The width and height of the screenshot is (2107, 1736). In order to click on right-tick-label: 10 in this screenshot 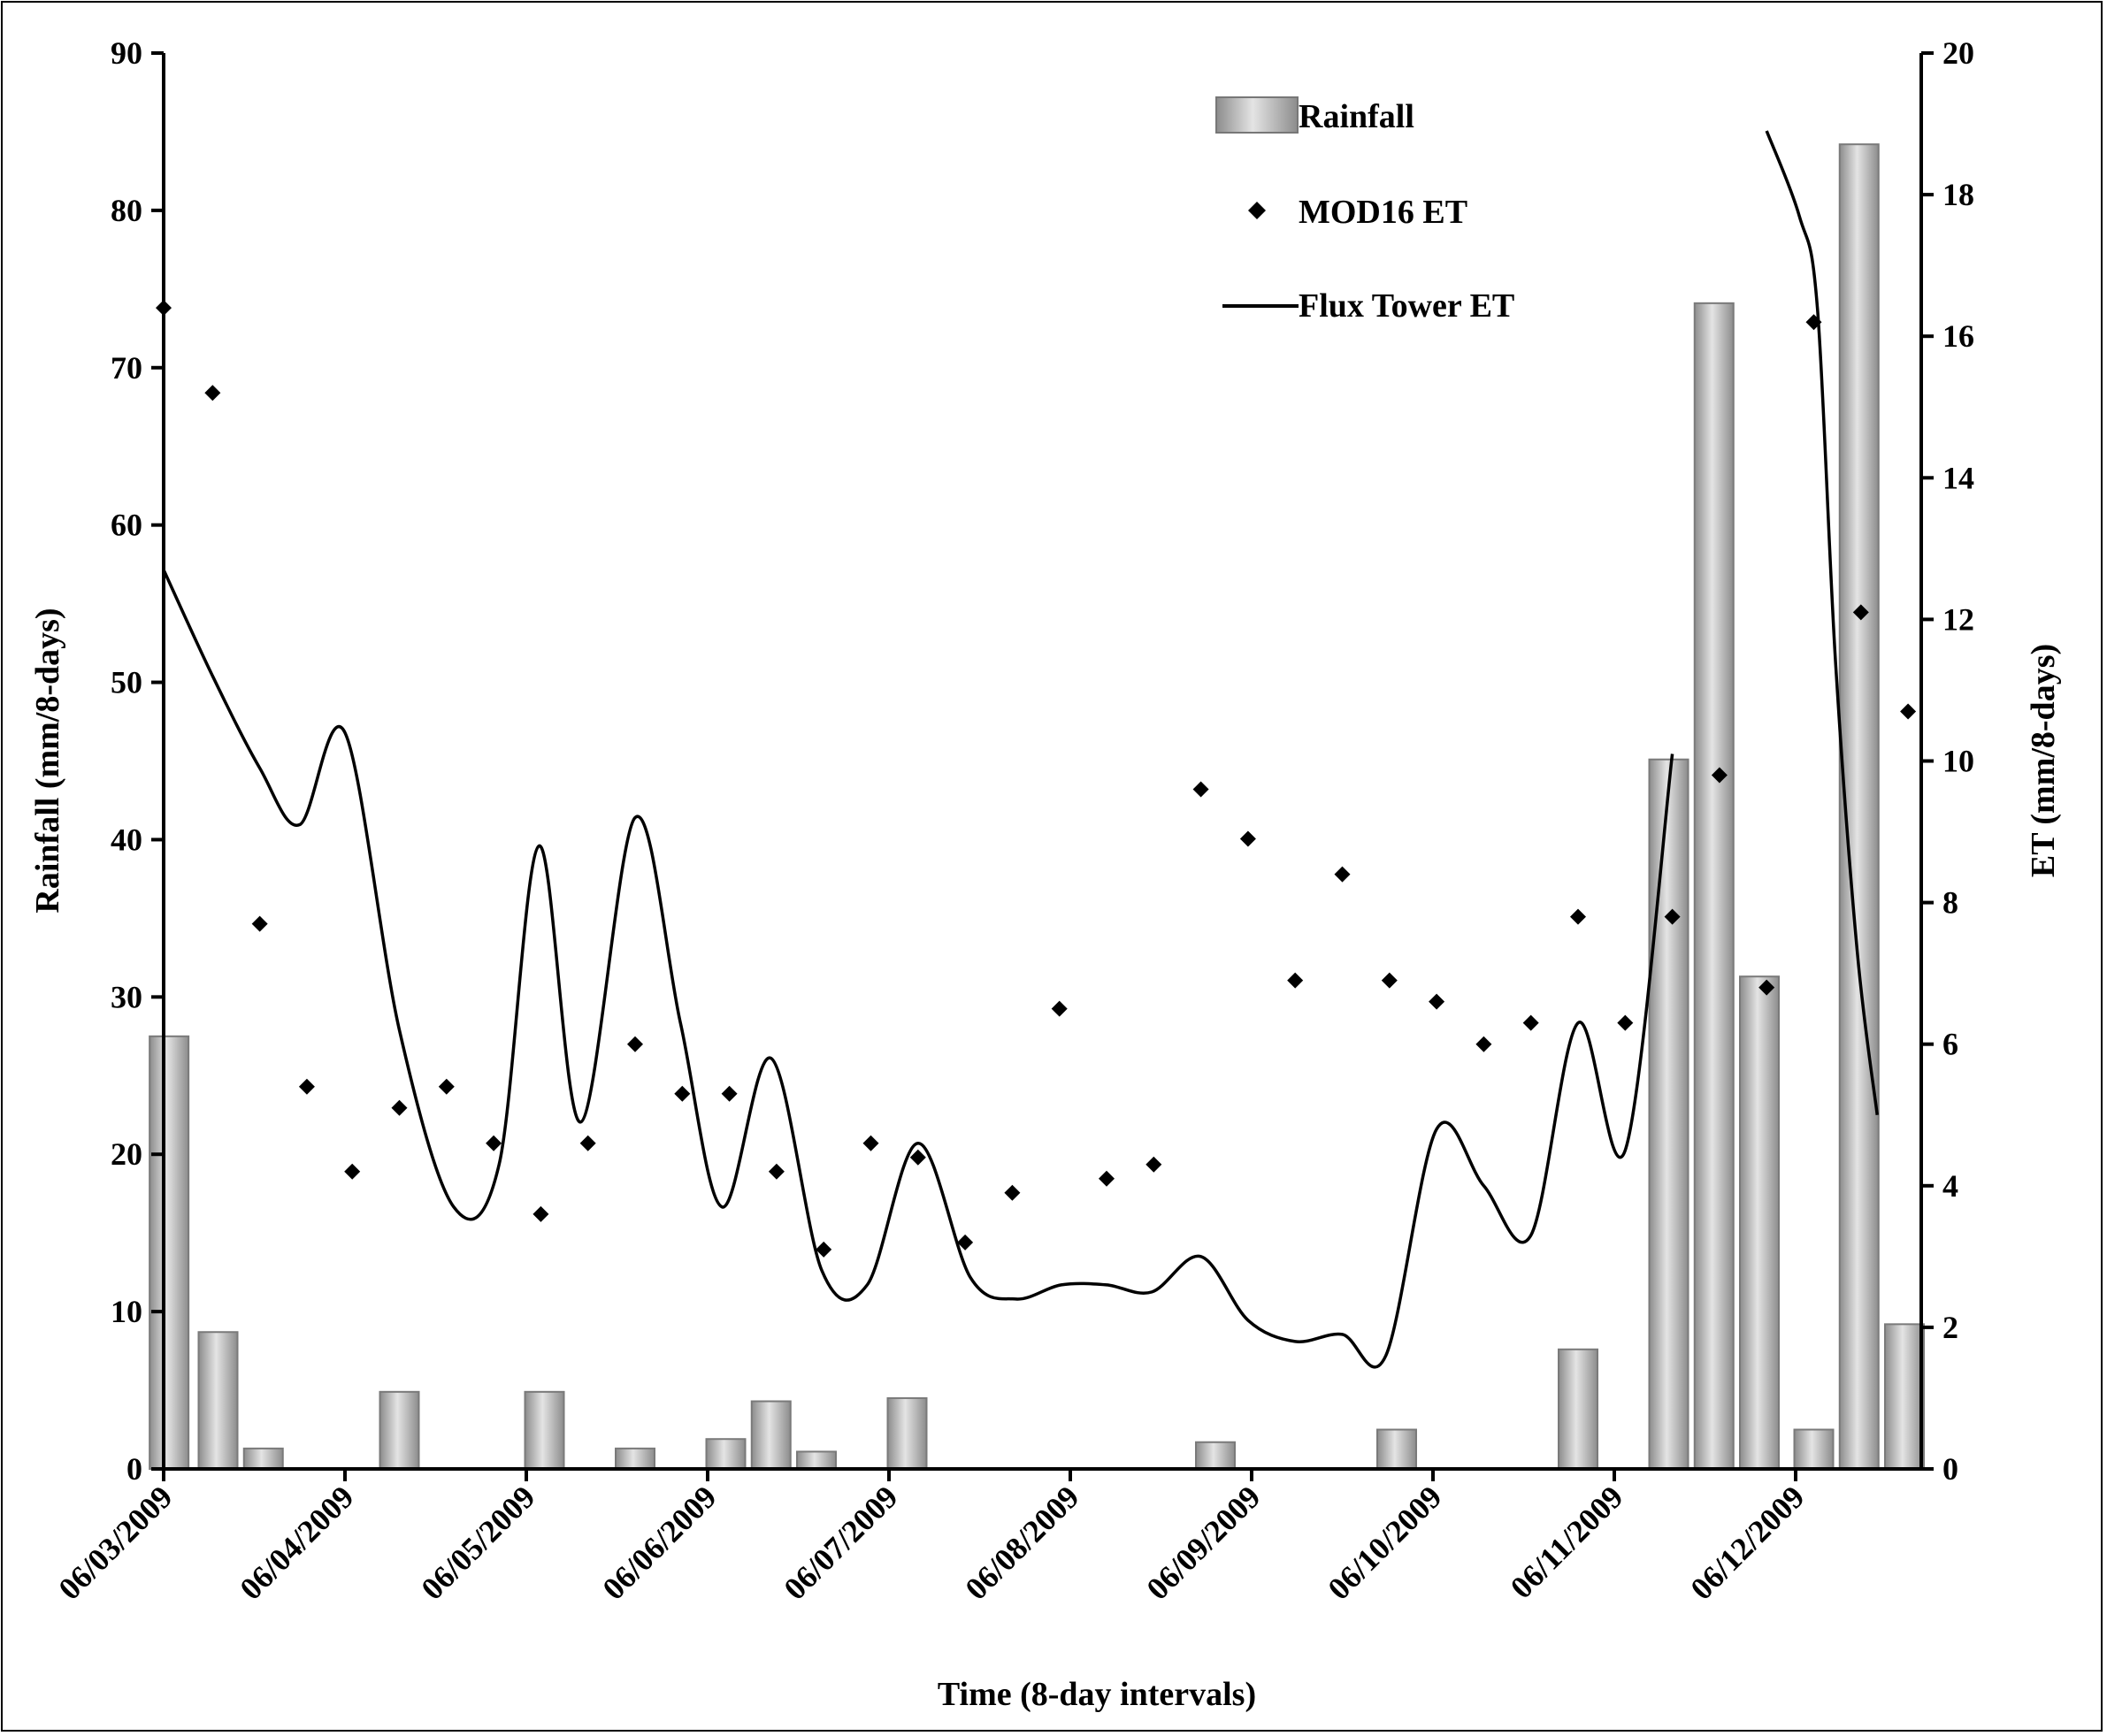, I will do `click(1958, 761)`.